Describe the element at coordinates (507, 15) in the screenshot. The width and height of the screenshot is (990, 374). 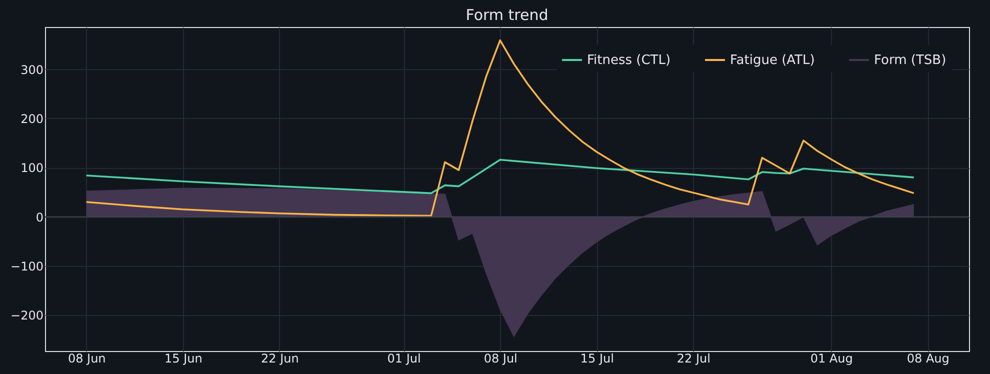
I see `chart-title: Form trend` at that location.